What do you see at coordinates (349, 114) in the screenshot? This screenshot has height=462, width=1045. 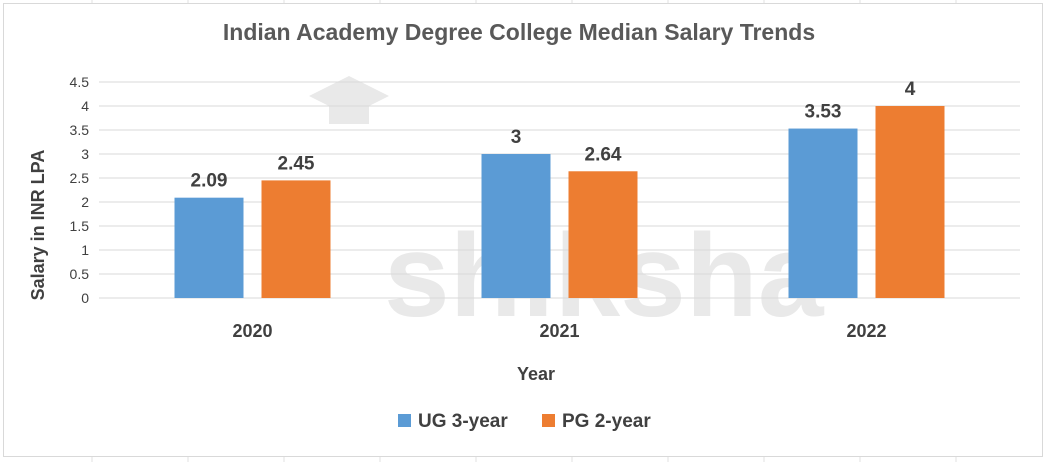 I see `watermark-cap-base` at bounding box center [349, 114].